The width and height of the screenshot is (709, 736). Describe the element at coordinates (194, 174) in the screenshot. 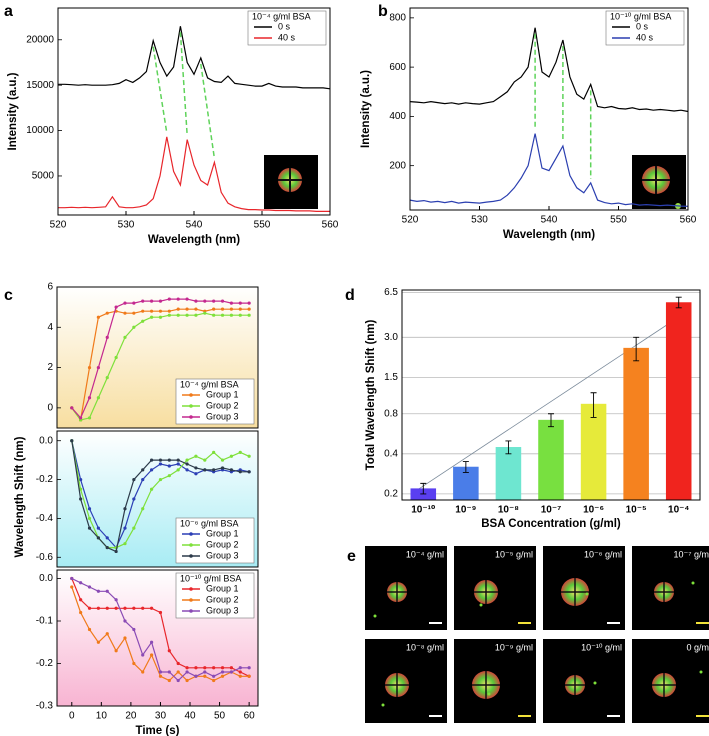

I see `series-line` at that location.